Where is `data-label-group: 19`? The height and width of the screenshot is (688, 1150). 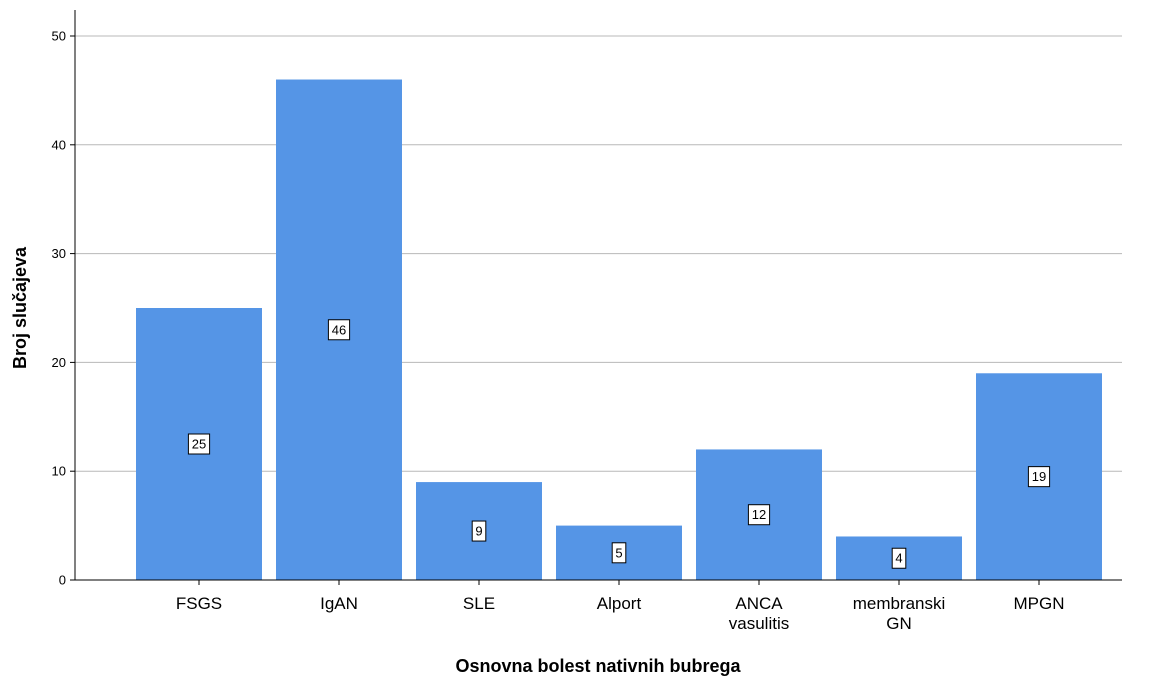
data-label-group: 19 is located at coordinates (1039, 477).